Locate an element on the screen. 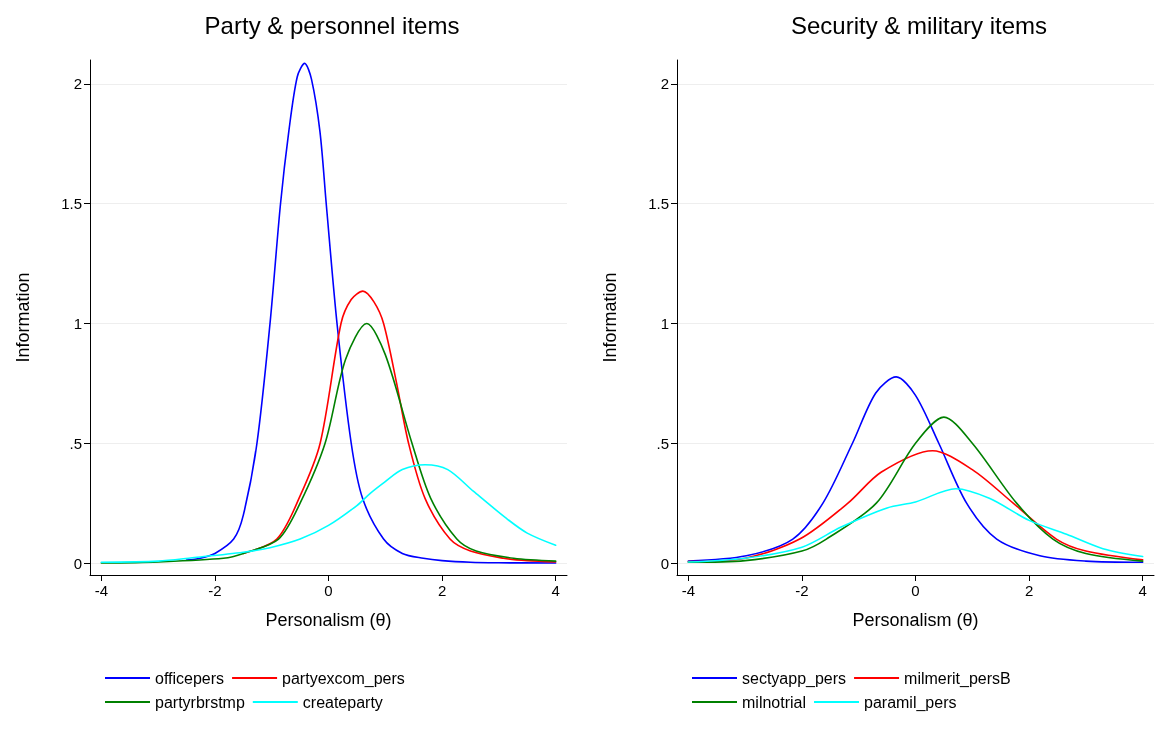  legend-label: createparty is located at coordinates (342, 702).